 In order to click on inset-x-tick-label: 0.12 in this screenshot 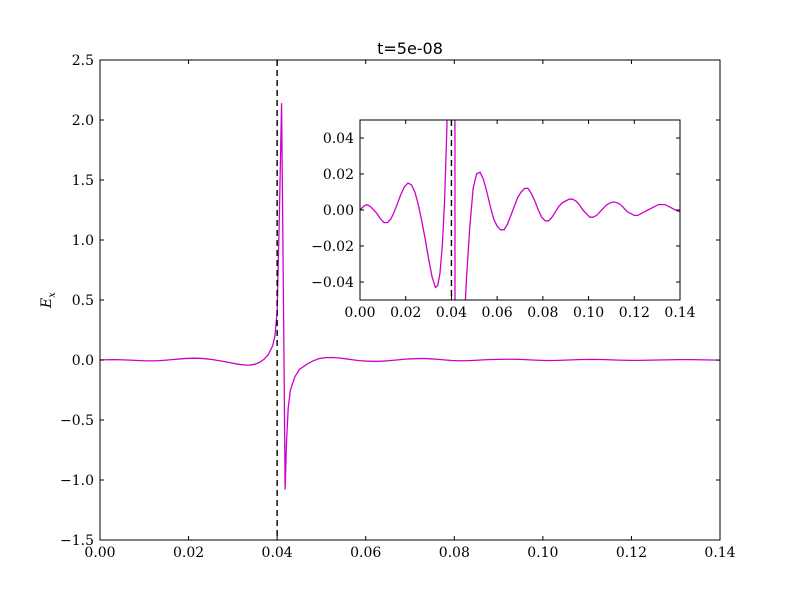, I will do `click(634, 313)`.